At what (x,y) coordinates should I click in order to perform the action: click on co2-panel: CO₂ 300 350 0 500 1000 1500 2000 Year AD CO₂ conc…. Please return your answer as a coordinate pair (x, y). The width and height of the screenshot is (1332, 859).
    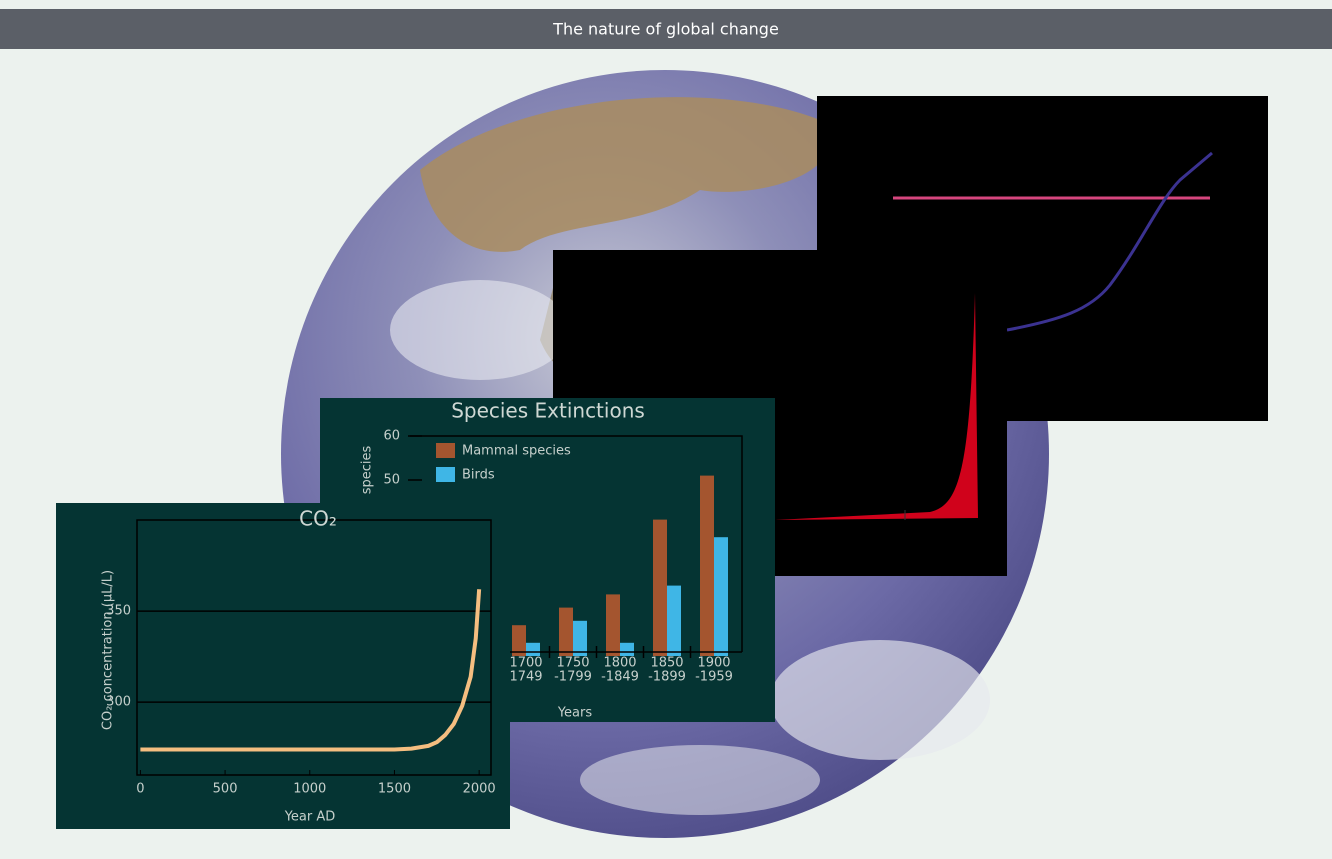
    Looking at the image, I should click on (283, 666).